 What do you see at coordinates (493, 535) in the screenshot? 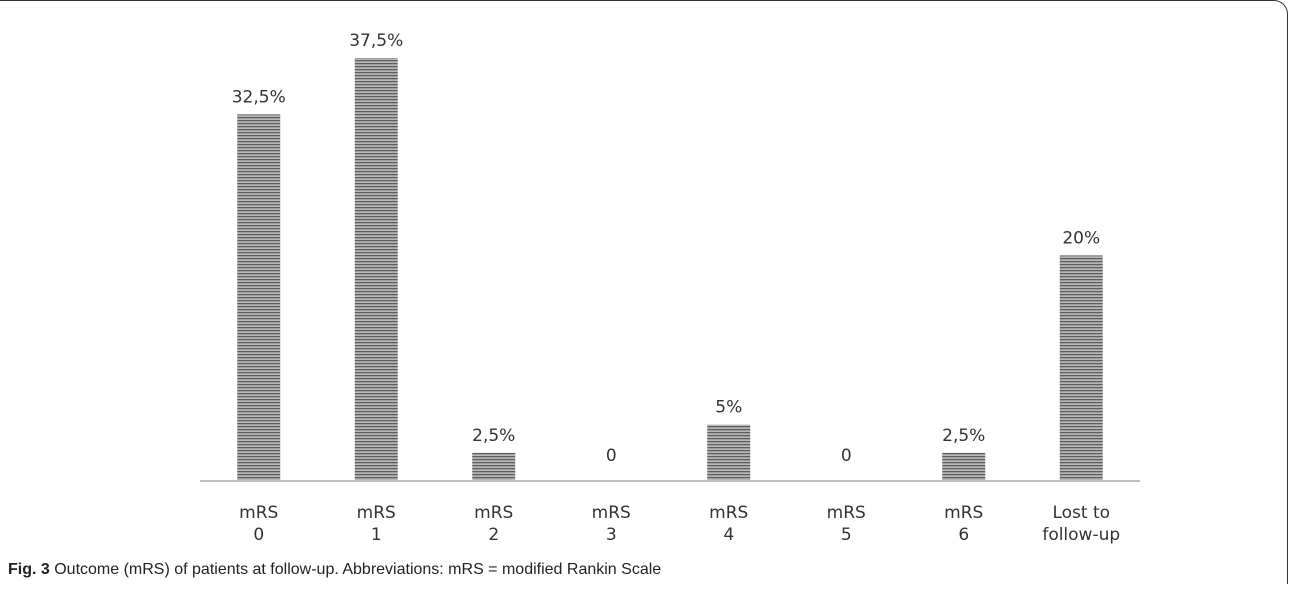
I see `tick-label-2-1: 2` at bounding box center [493, 535].